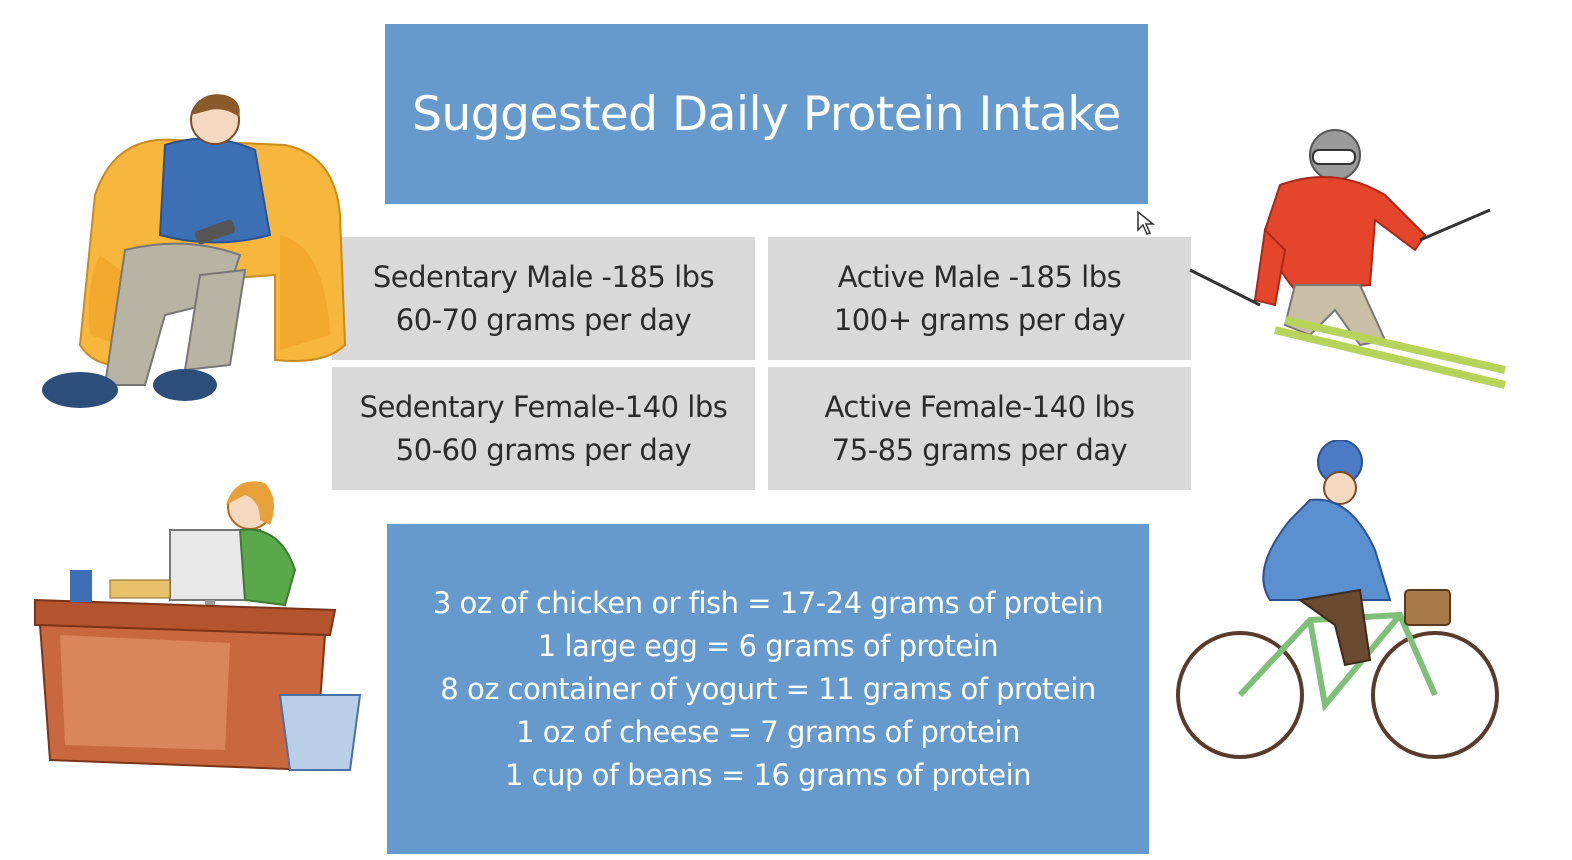  I want to click on woman-at-desk-illustration, so click(198, 626).